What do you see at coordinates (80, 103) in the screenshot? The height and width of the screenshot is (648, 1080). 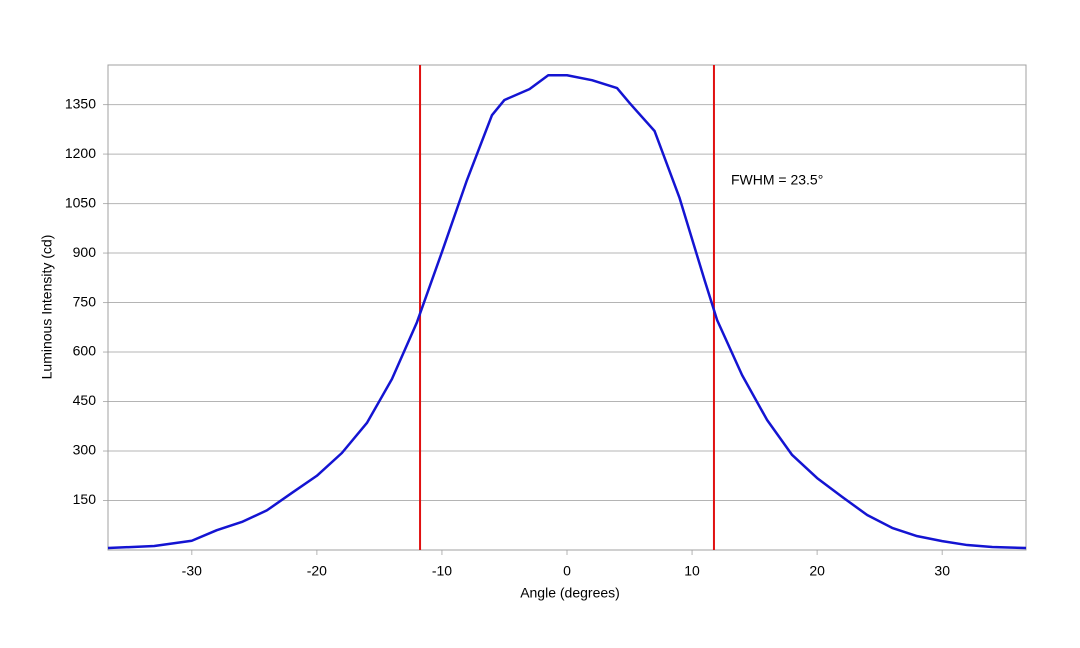 I see `y-tick-label: 1350` at bounding box center [80, 103].